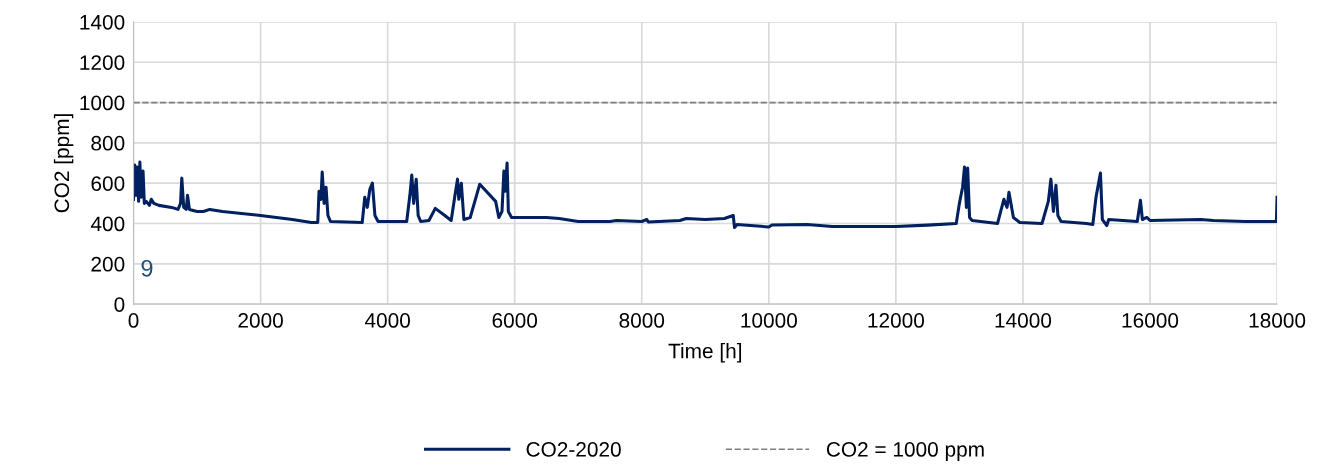 This screenshot has height=476, width=1322. Describe the element at coordinates (147, 268) in the screenshot. I see `annotation: 9` at that location.